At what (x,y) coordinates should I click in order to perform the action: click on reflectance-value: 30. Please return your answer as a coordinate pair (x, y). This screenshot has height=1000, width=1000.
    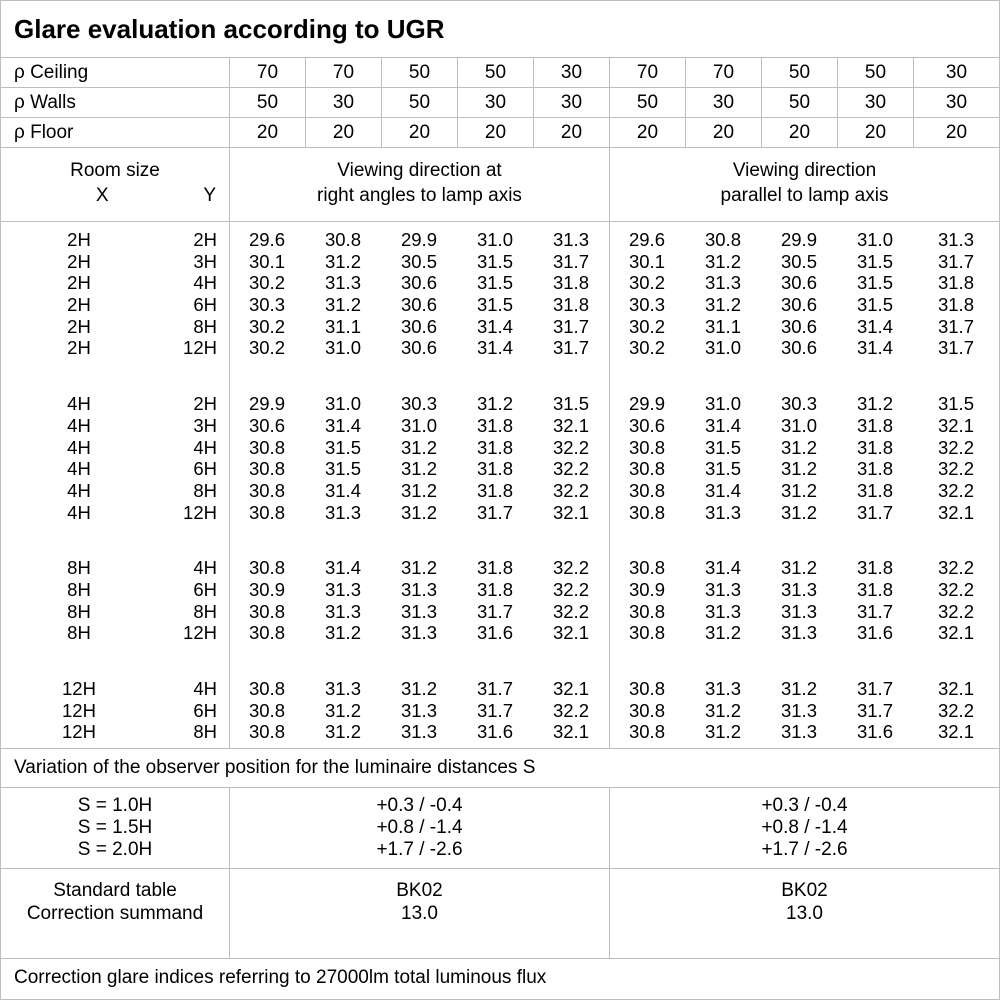
    Looking at the image, I should click on (956, 72).